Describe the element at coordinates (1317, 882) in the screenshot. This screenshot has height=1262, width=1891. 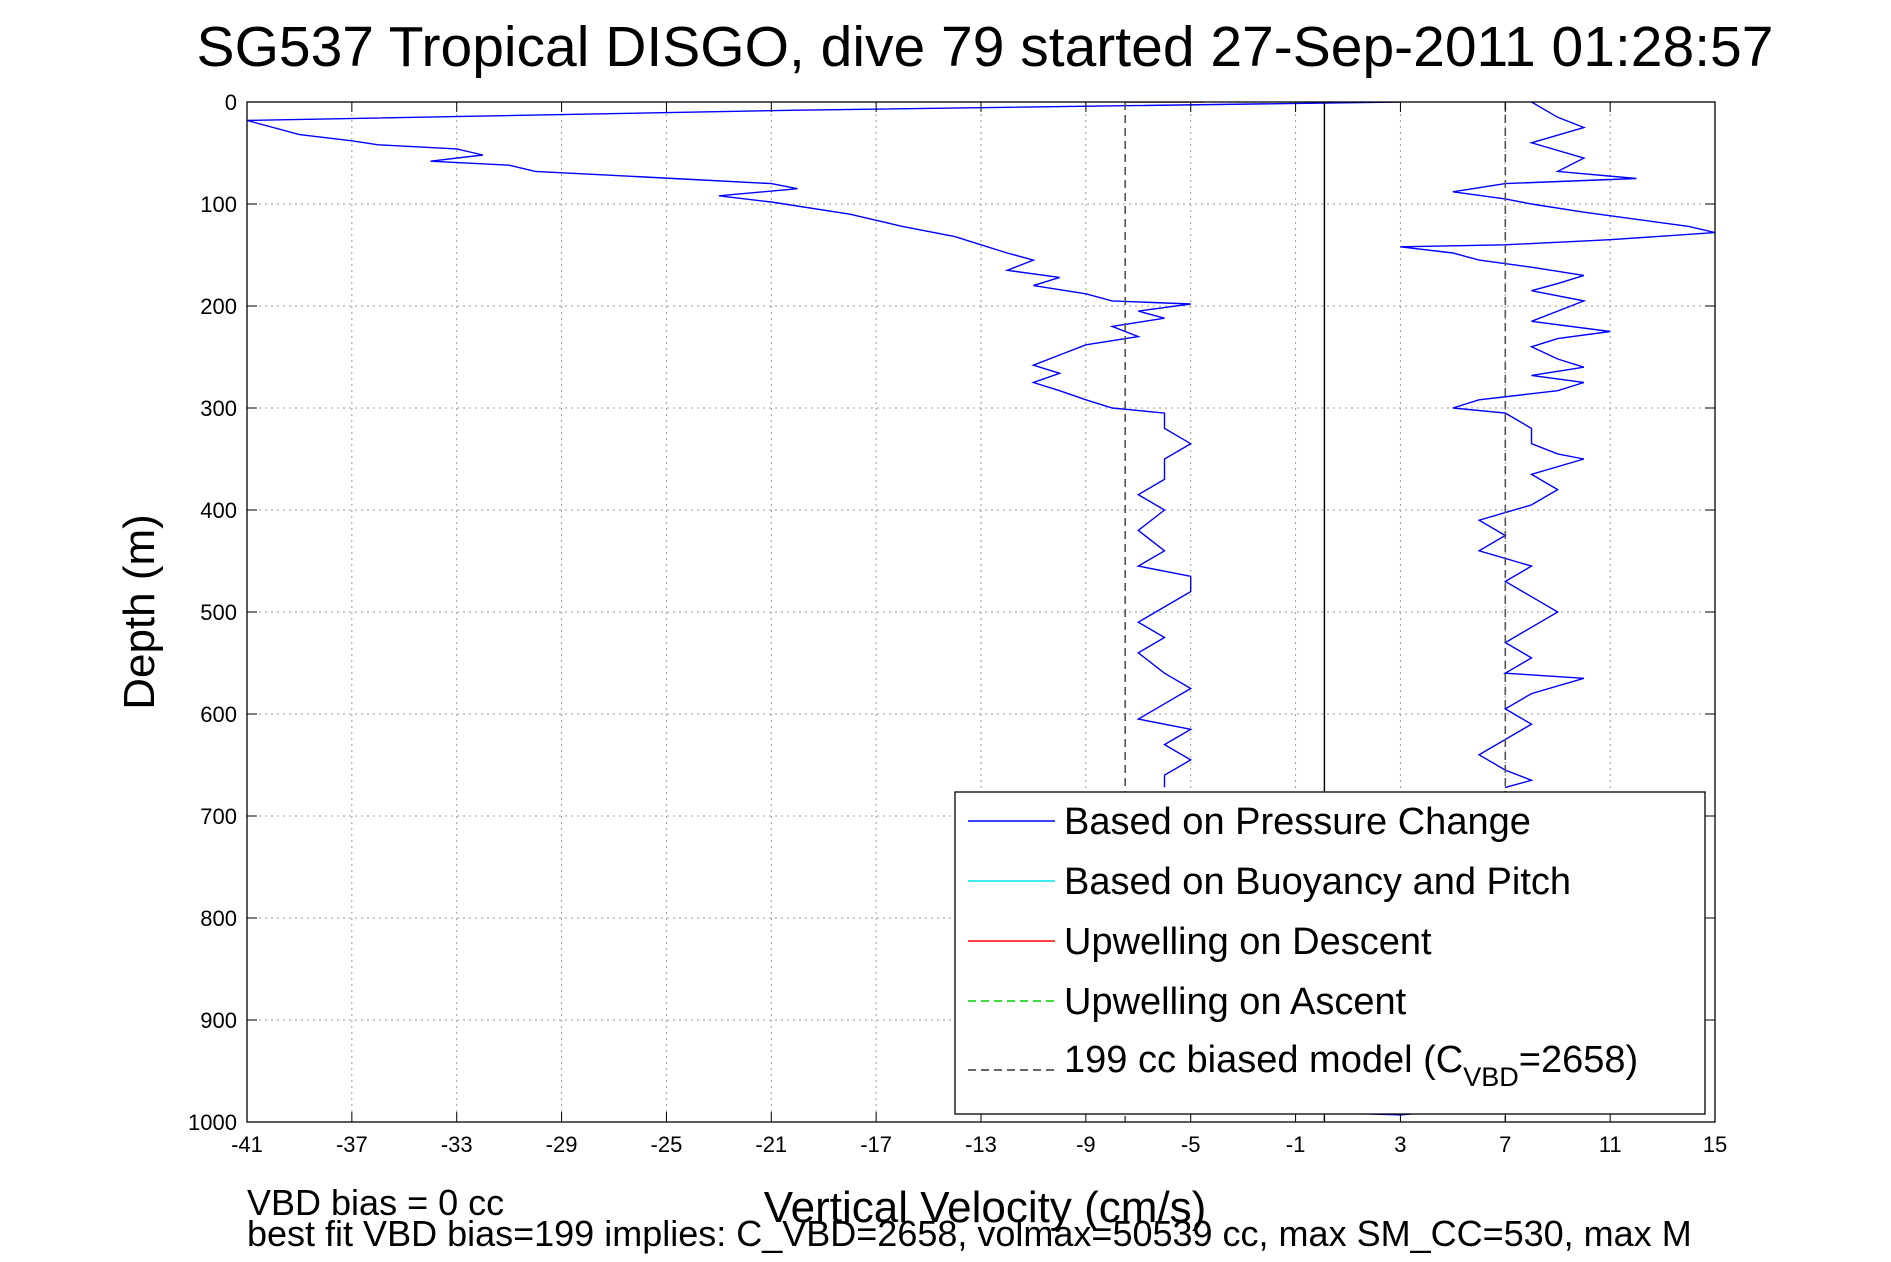
I see `legend-label-buoyancy: Based on Buoyancy and Pitch` at that location.